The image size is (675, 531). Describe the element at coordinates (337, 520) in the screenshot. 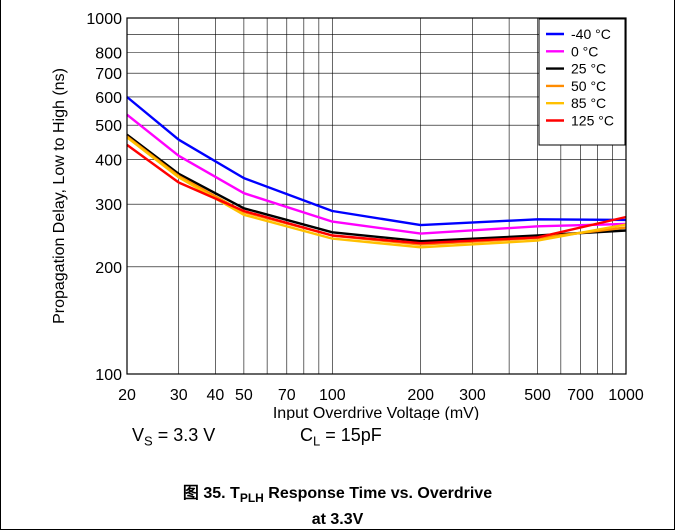

I see `caption-line-2: at 3.3V` at that location.